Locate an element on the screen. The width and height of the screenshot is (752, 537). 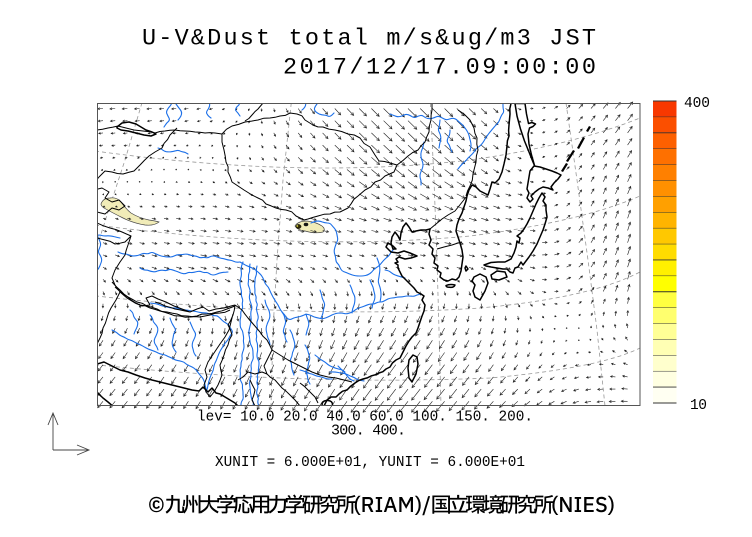
svg-text: 2017/12/17.09:00:00 is located at coordinates (439, 68).